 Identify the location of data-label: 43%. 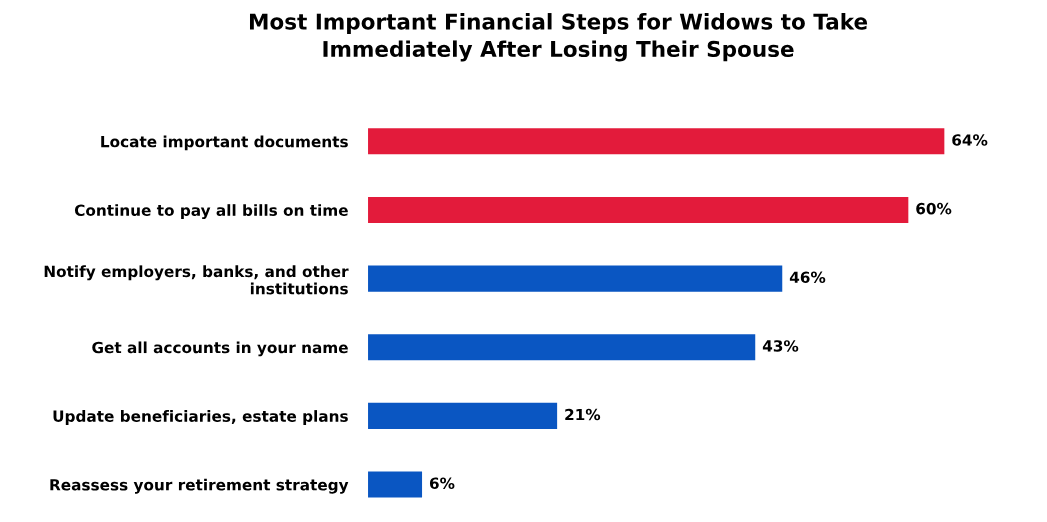
(780, 346).